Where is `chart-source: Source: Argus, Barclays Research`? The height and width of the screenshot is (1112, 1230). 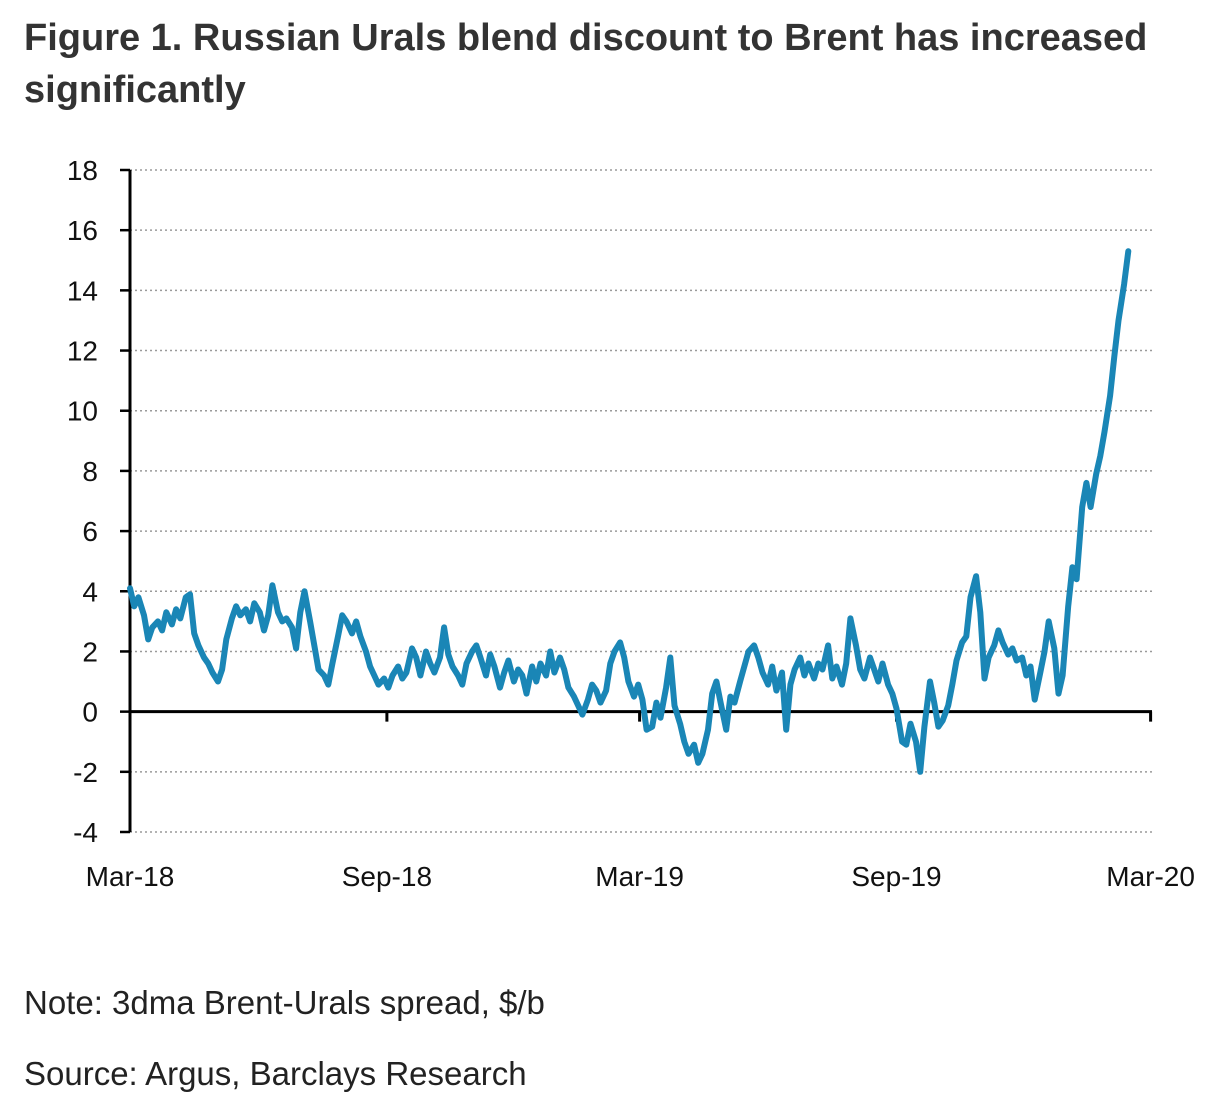 chart-source: Source: Argus, Barclays Research is located at coordinates (275, 1073).